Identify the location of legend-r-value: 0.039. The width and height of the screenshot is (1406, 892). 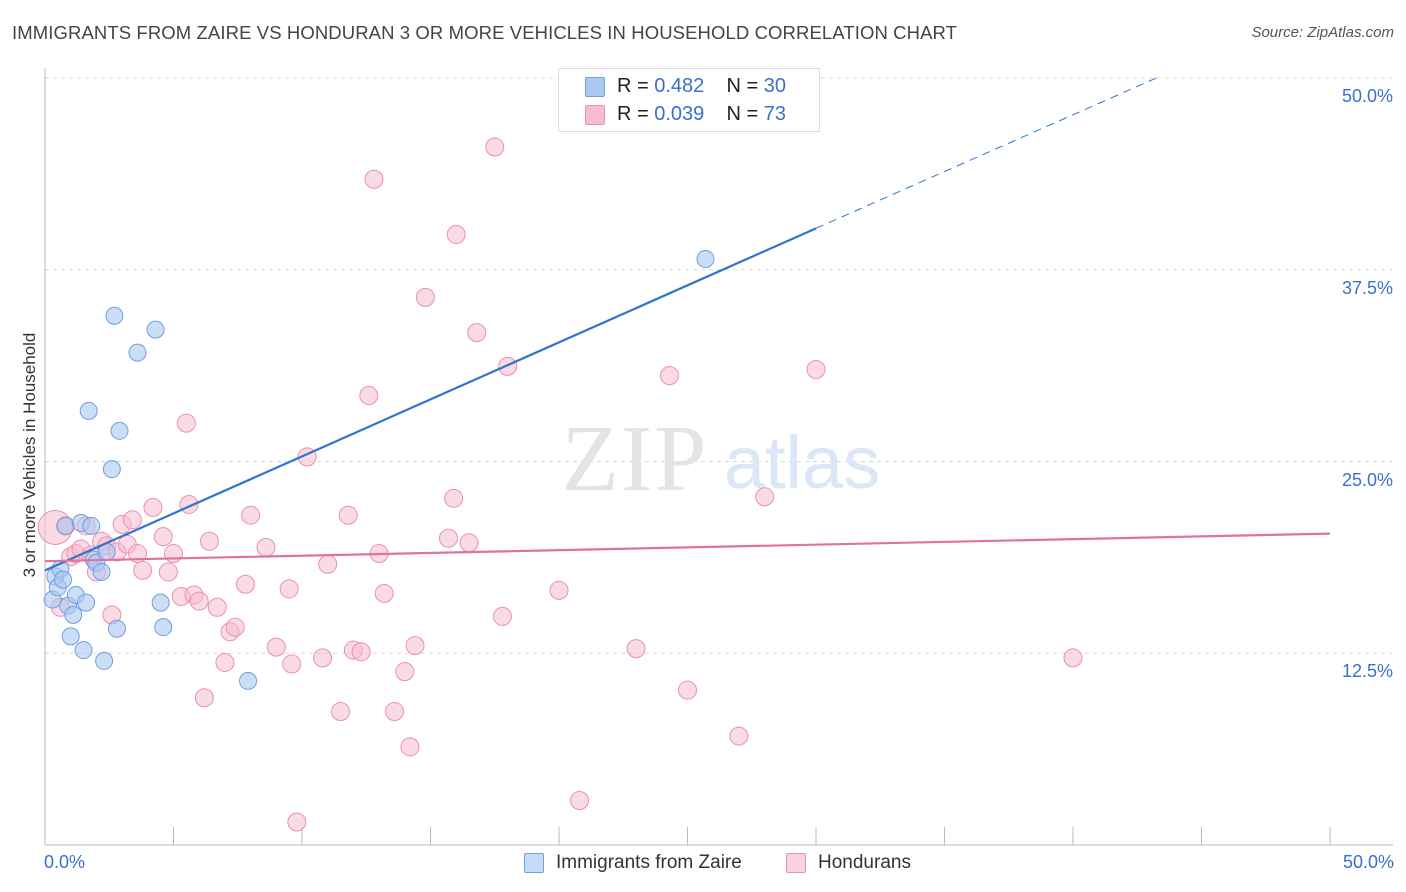
(679, 114).